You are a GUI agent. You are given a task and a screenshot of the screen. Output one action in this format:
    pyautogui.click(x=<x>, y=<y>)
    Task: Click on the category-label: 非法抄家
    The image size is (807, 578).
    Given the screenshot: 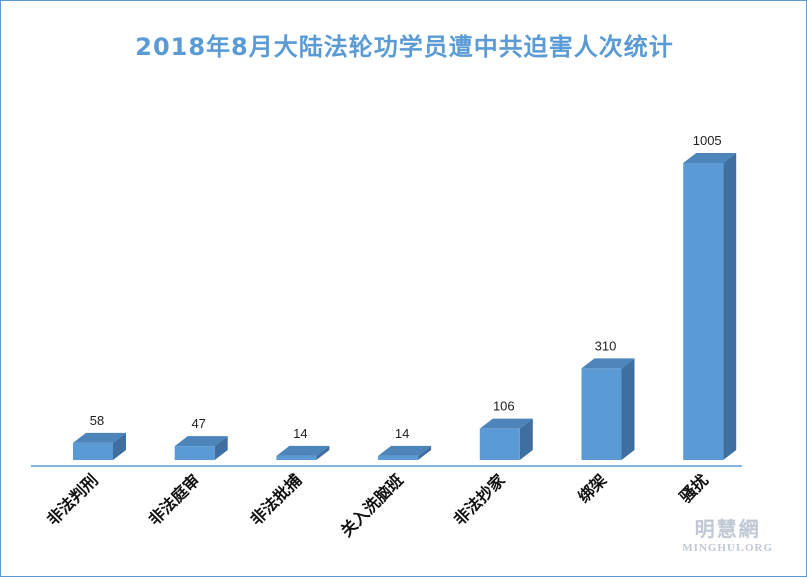 What is the action you would take?
    pyautogui.click(x=479, y=499)
    